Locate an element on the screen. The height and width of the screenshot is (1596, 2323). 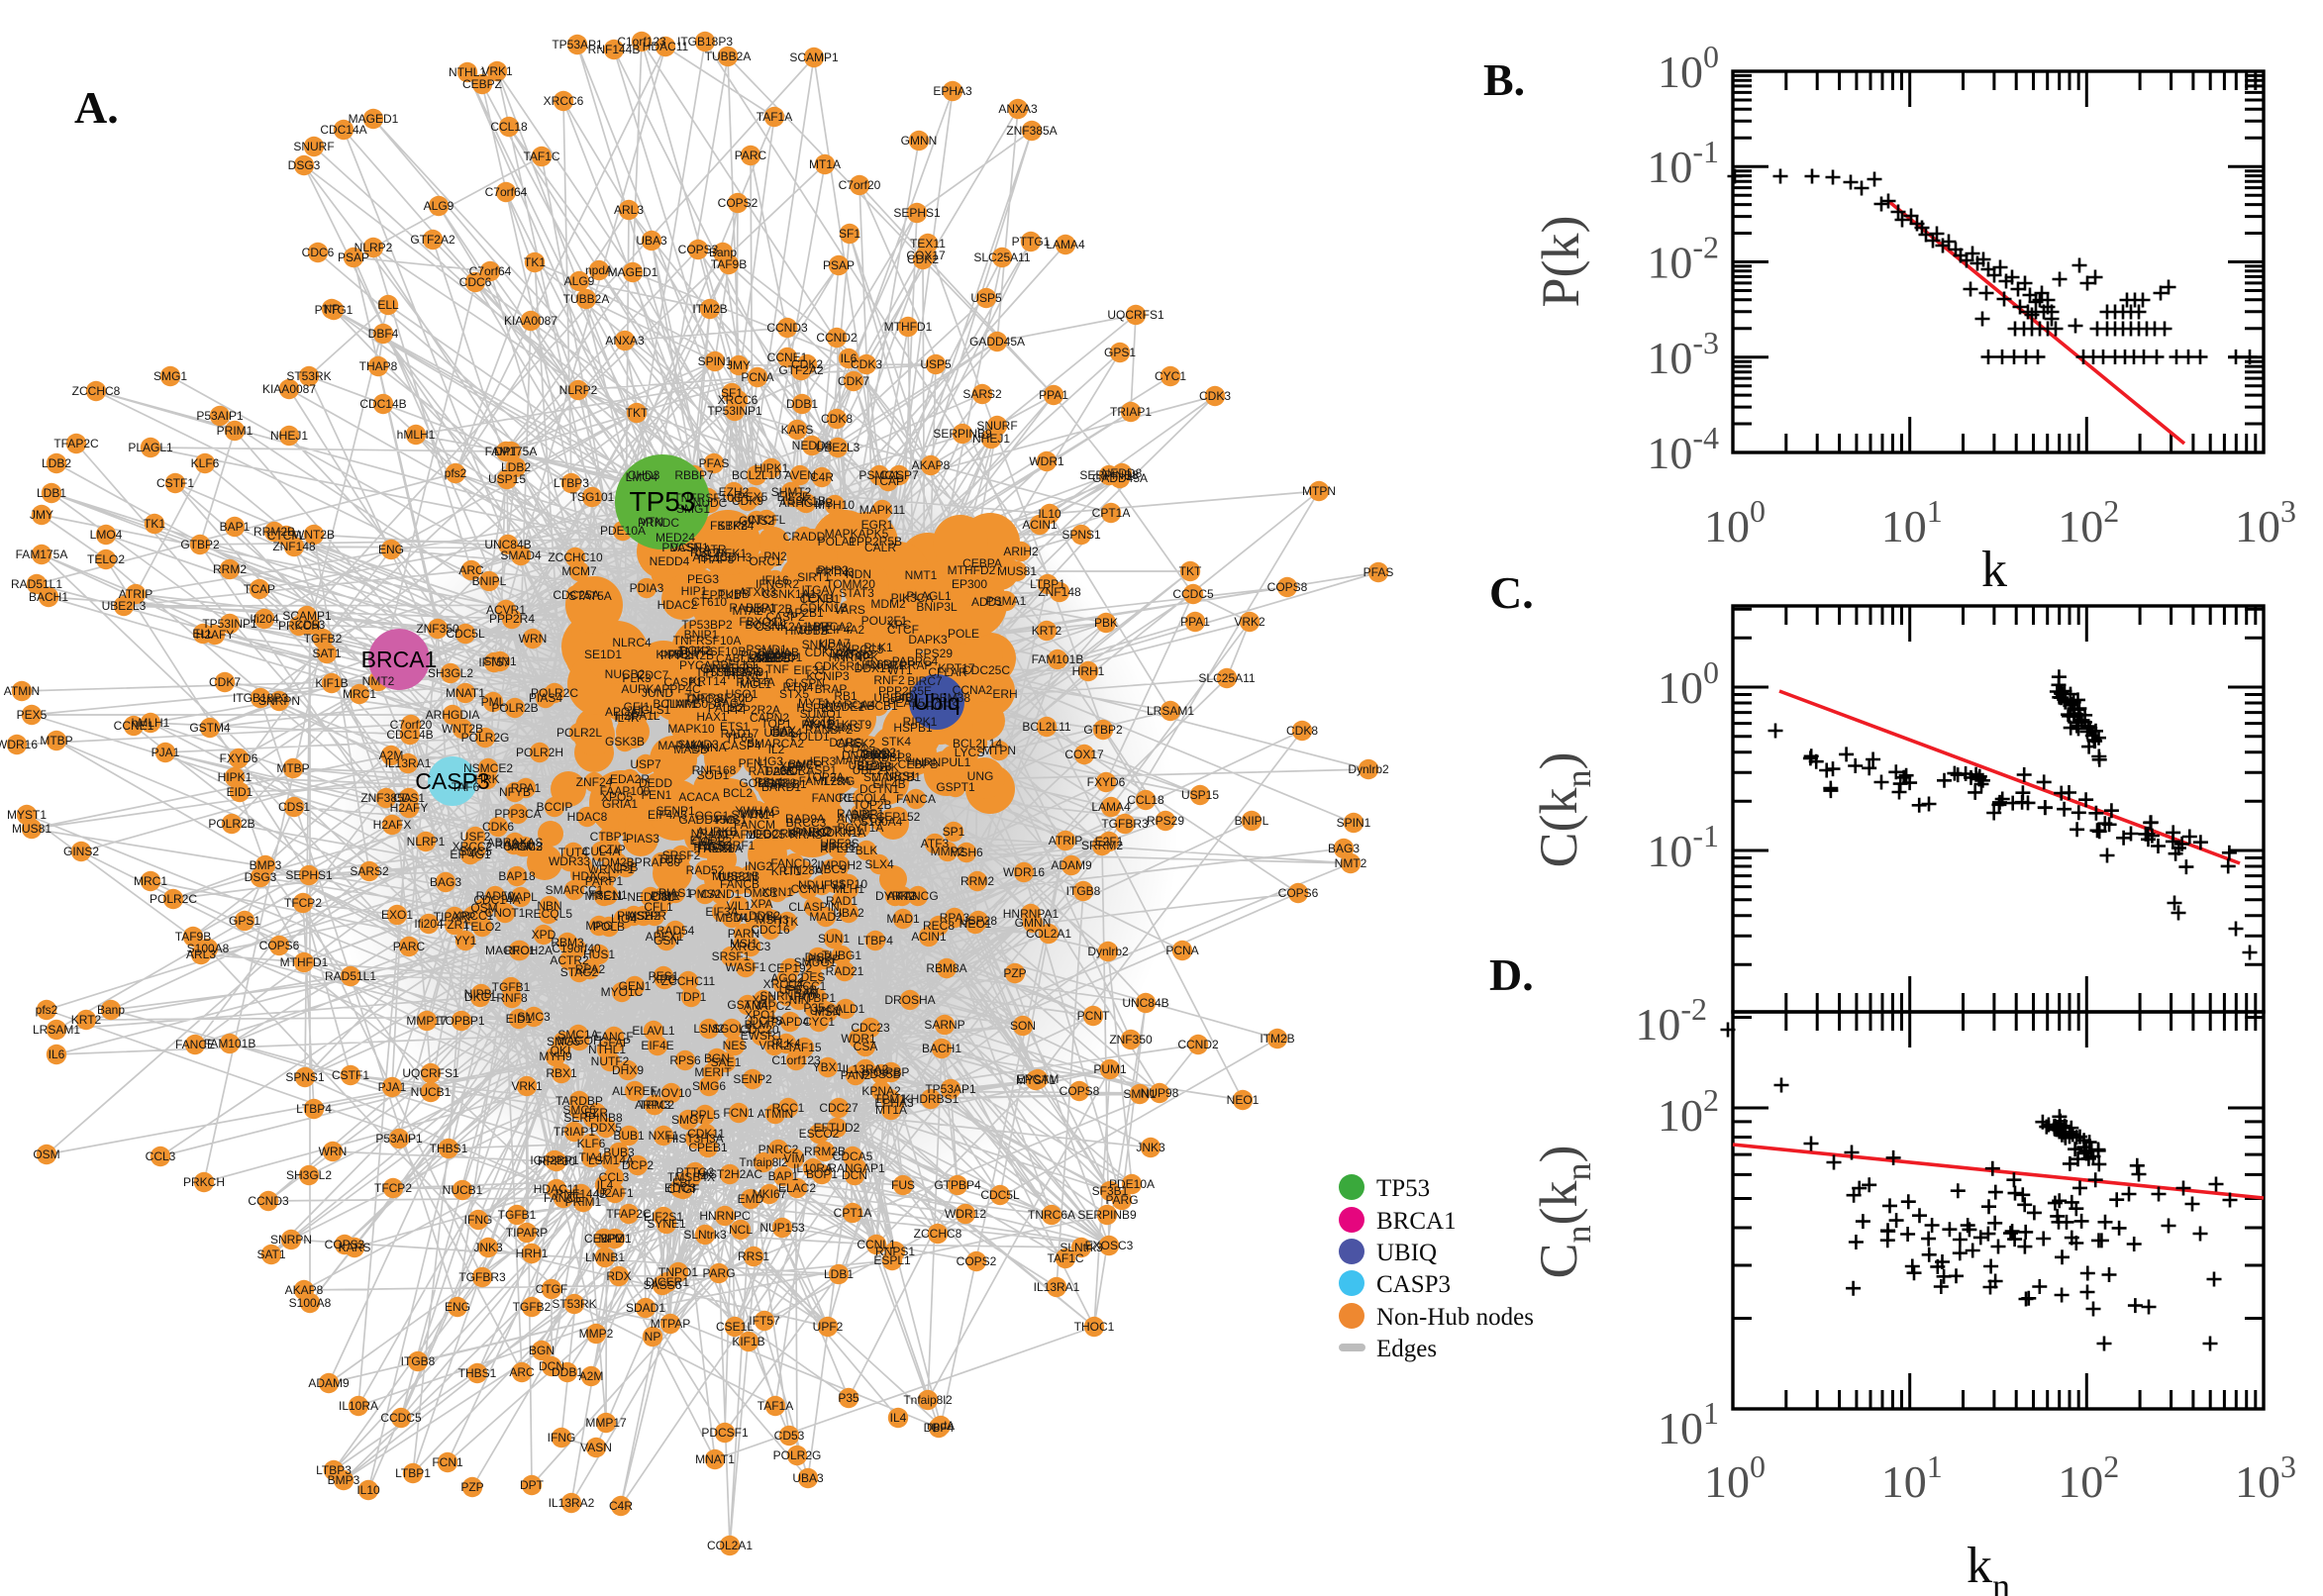
svg-text: EPHA3 is located at coordinates (952, 91).